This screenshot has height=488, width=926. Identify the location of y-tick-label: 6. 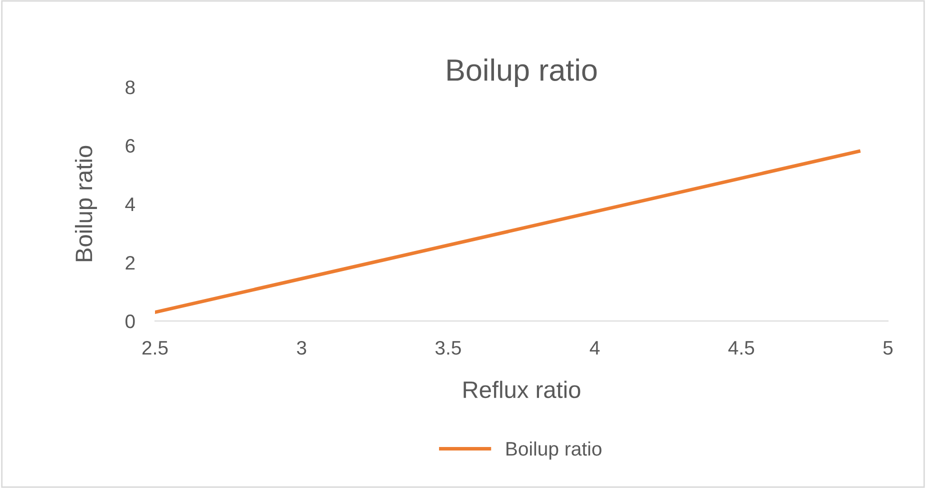
(130, 145).